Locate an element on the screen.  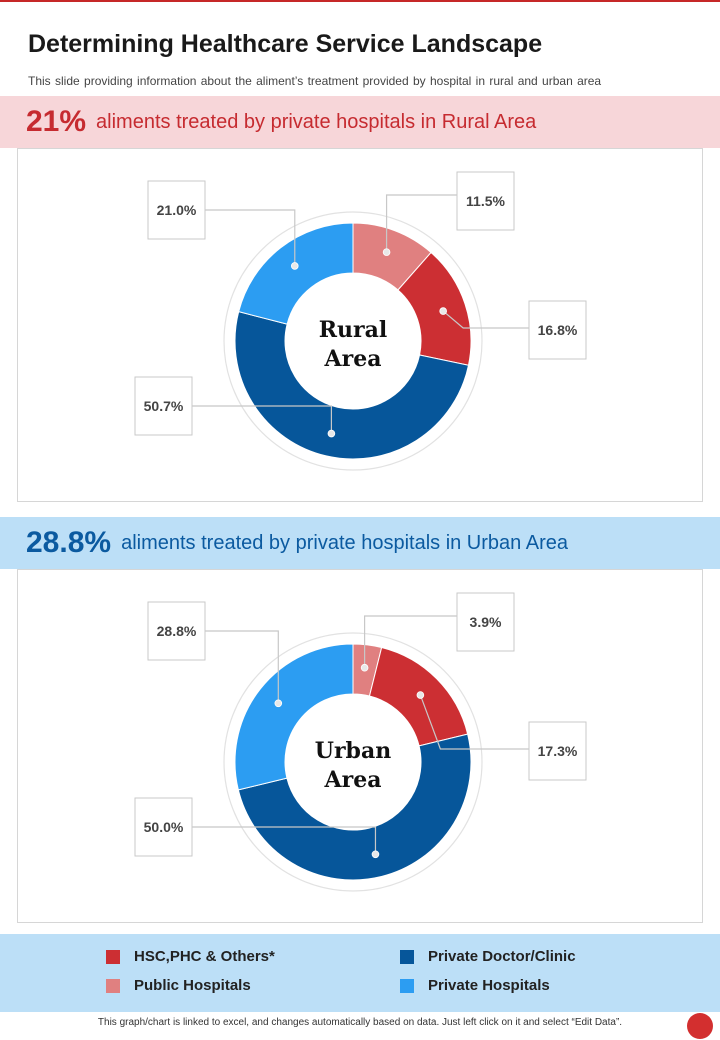
rural-center-label-1: Rural is located at coordinates (353, 330).